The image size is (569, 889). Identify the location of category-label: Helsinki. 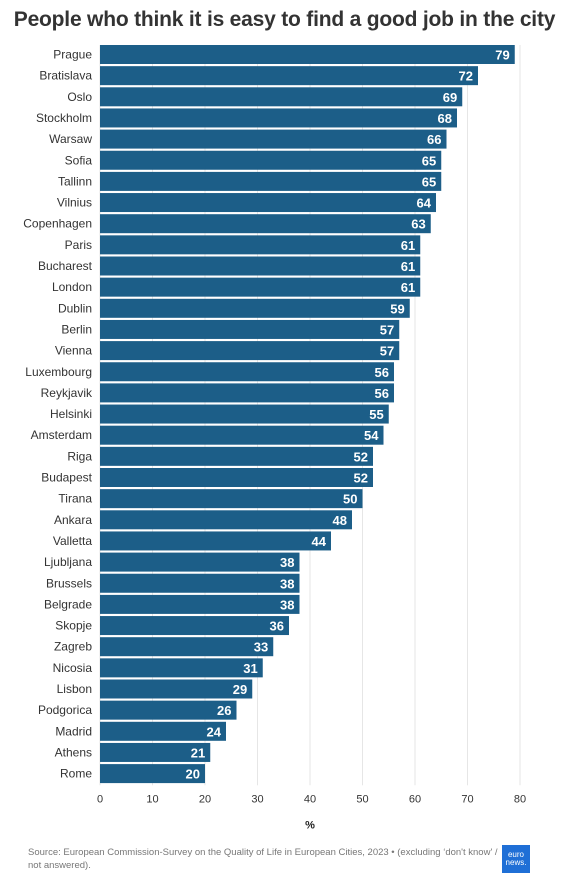
(71, 414).